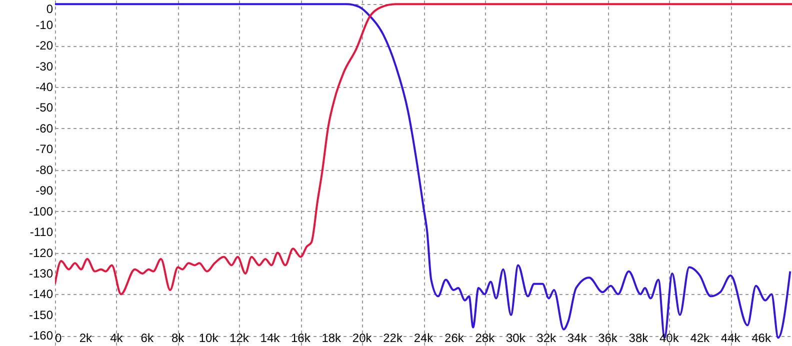 The image size is (792, 346). I want to click on y-tick-label: -60, so click(45, 128).